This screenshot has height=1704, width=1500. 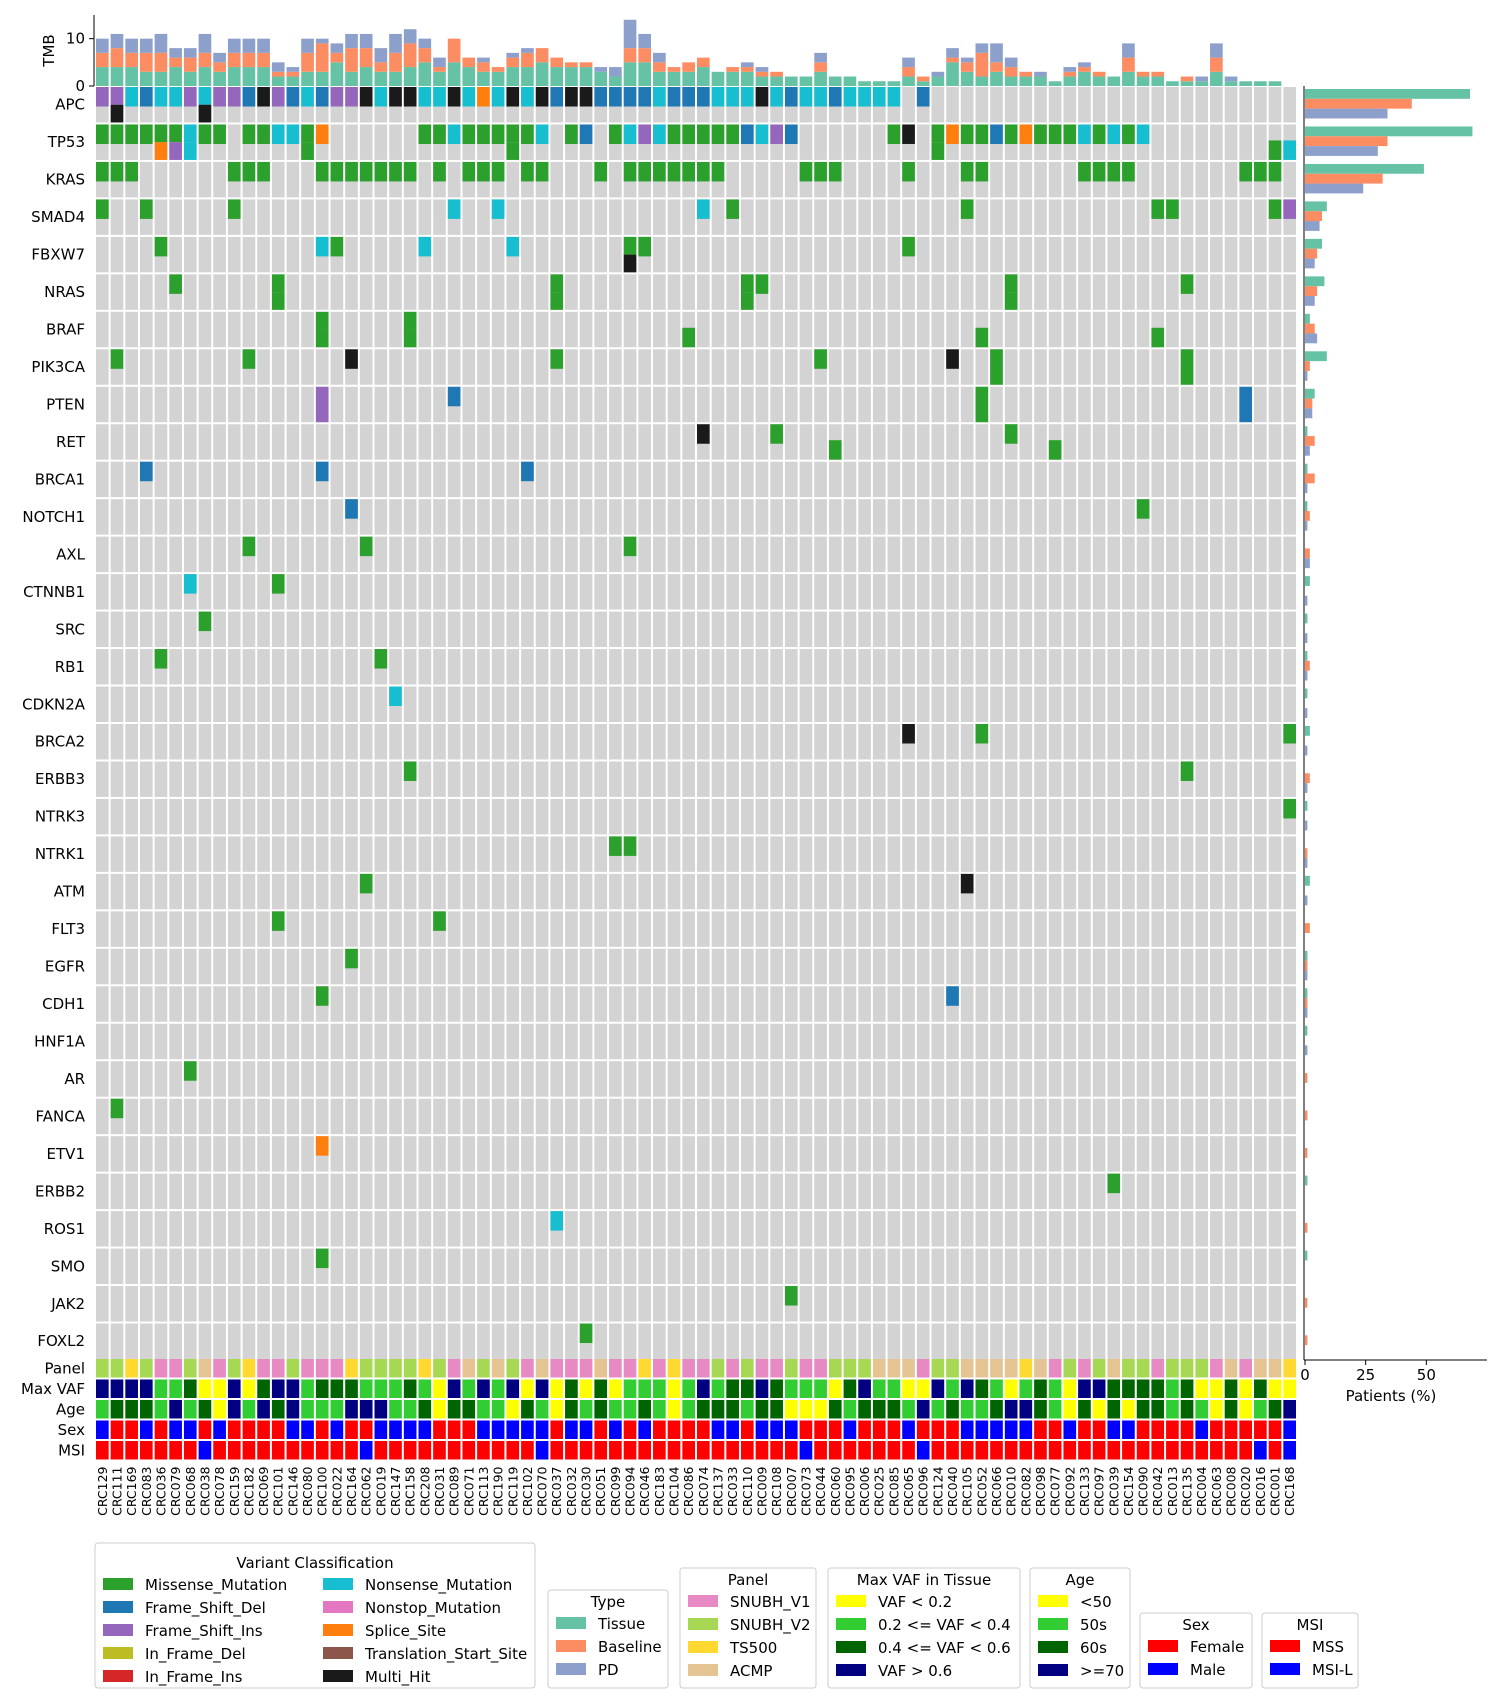 I want to click on tmb-bar-pd, so click(x=234, y=45).